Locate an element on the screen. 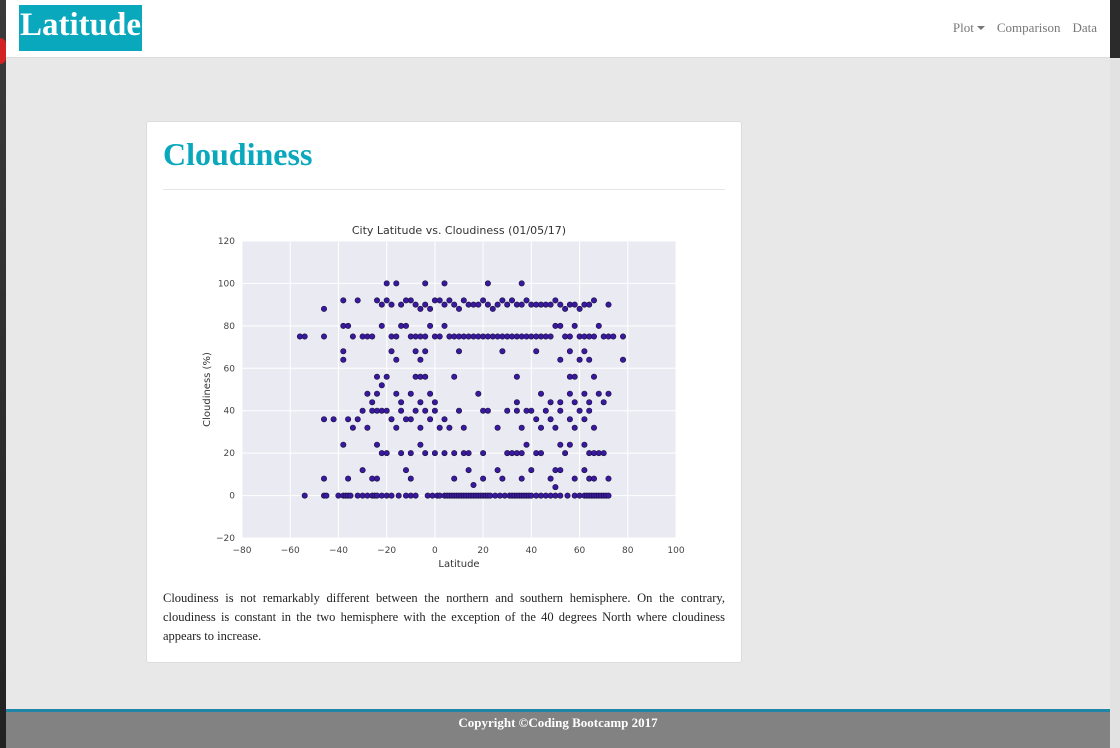  scrollbar is located at coordinates (1115, 403).